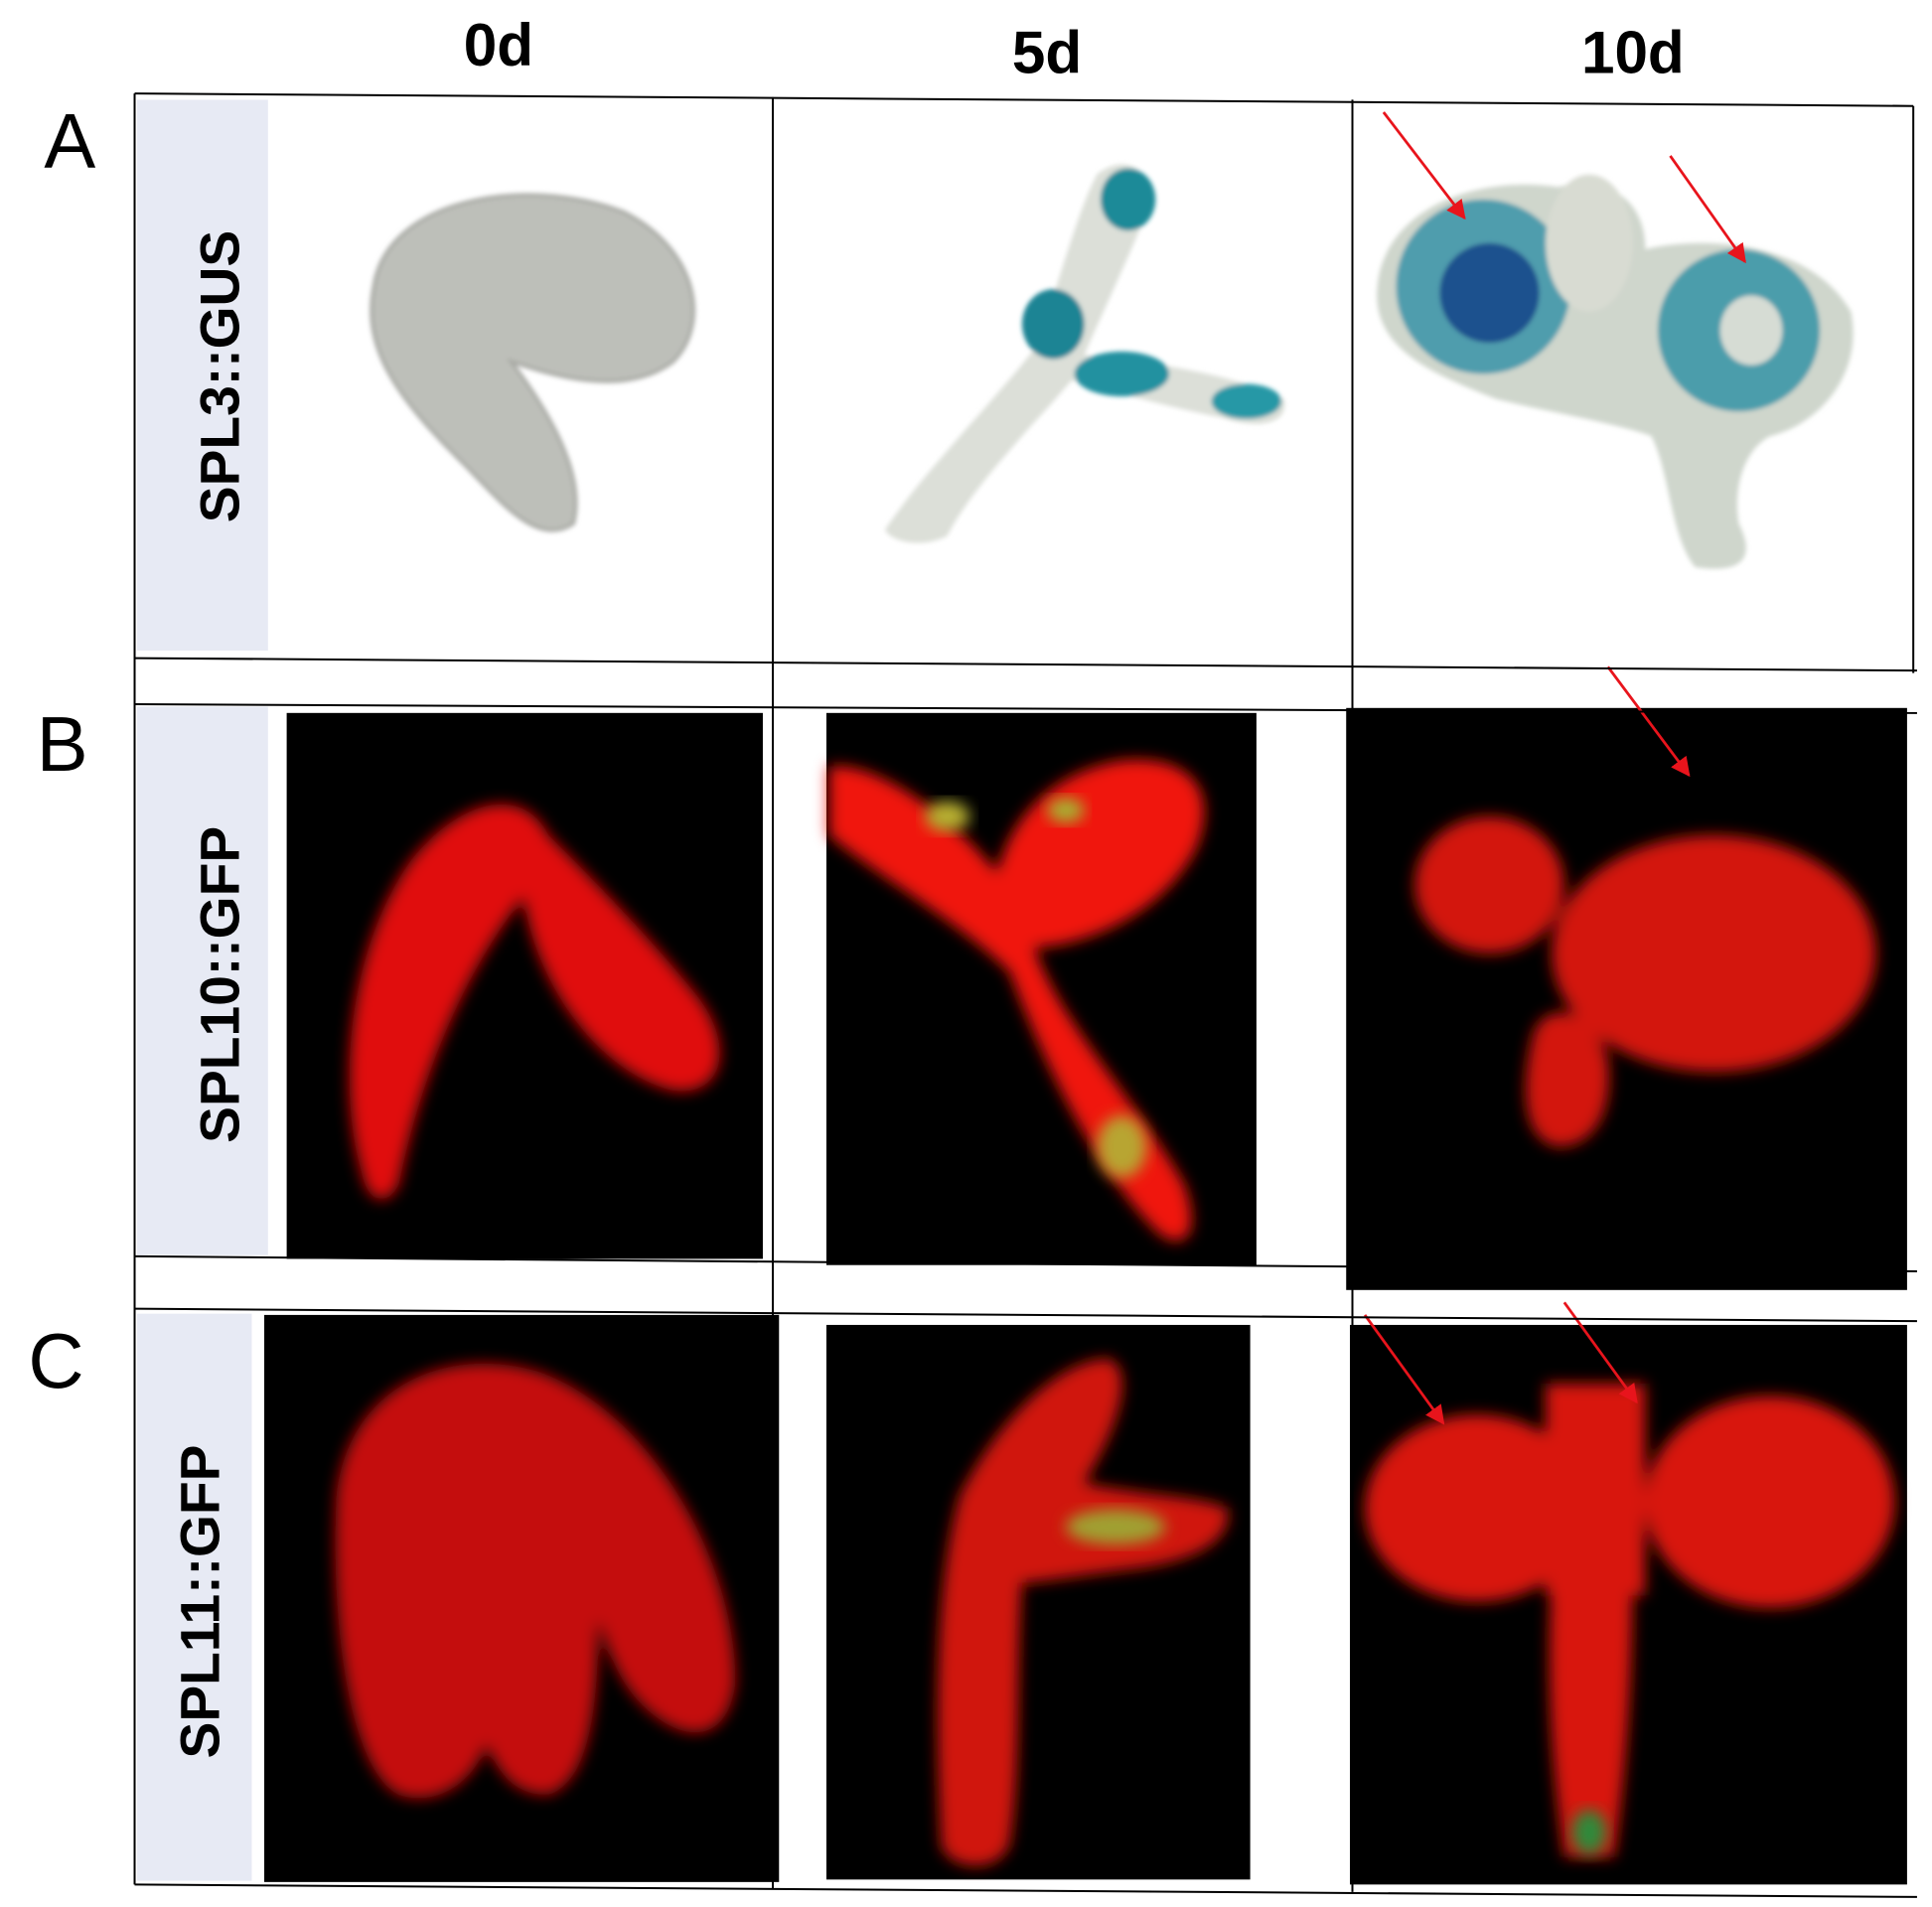 The width and height of the screenshot is (1932, 1907). What do you see at coordinates (1084, 353) in the screenshot?
I see `image-gus-5d` at bounding box center [1084, 353].